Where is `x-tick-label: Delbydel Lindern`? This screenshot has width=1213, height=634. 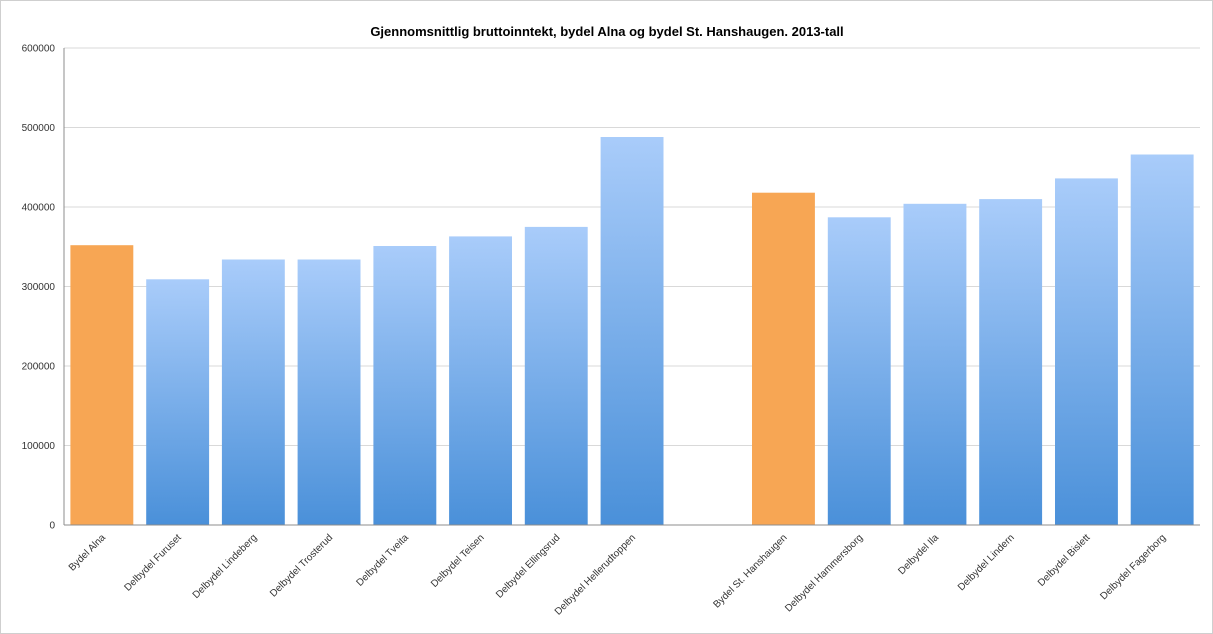 x-tick-label: Delbydel Lindern is located at coordinates (986, 562).